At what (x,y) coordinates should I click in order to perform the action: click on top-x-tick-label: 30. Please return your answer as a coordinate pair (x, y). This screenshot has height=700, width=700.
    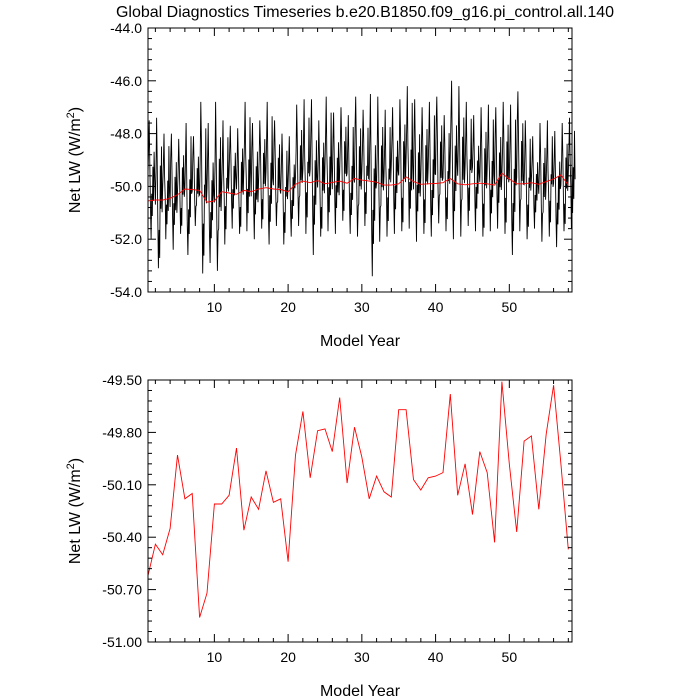
    Looking at the image, I should click on (362, 307).